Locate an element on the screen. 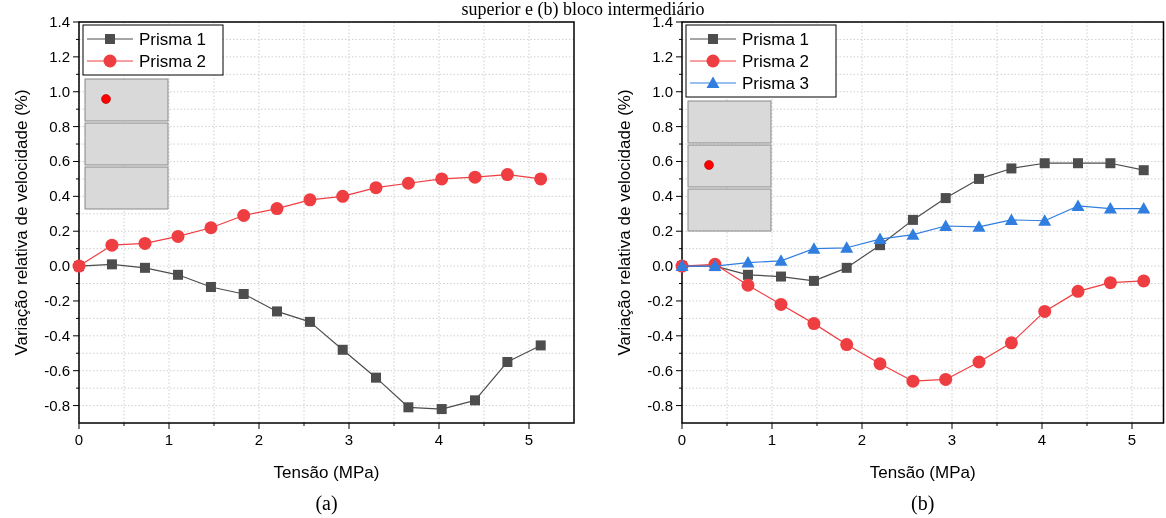 The image size is (1166, 518). y-tick-label: 1.4 is located at coordinates (59, 21).